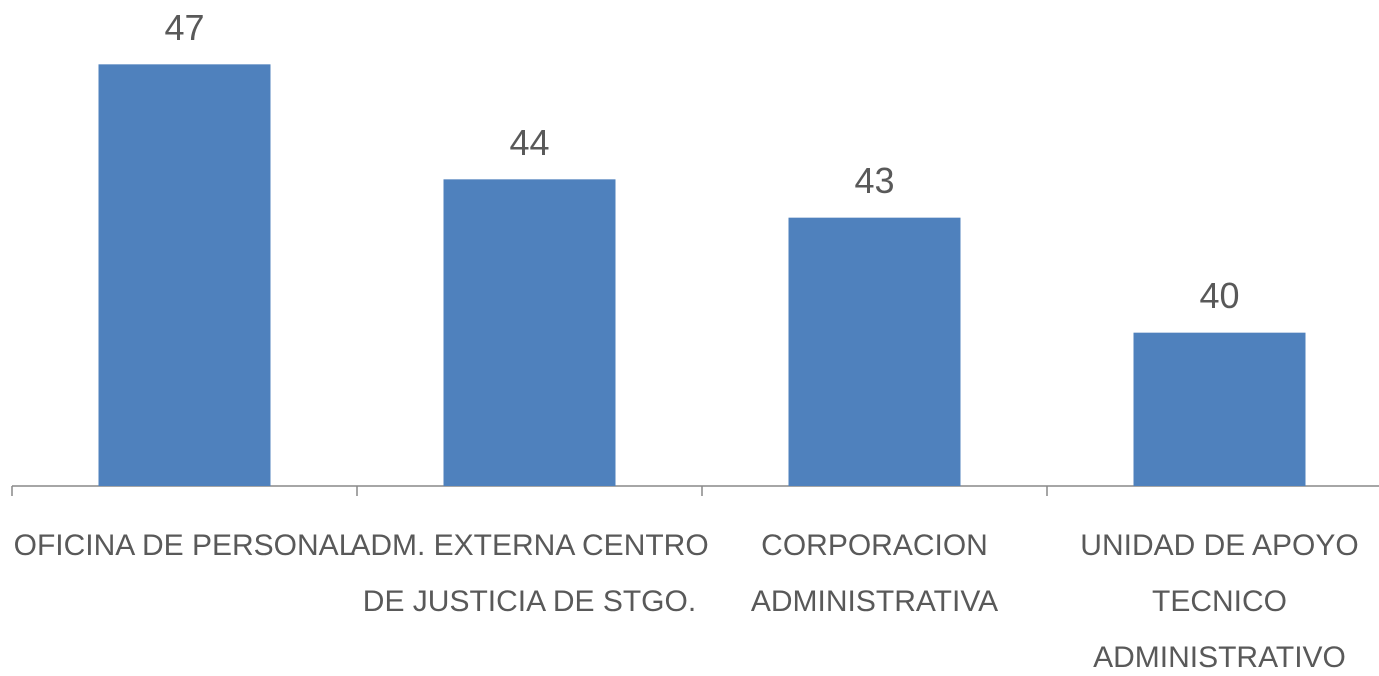 Image resolution: width=1379 pixels, height=676 pixels. What do you see at coordinates (1219, 295) in the screenshot?
I see `data-label: 40` at bounding box center [1219, 295].